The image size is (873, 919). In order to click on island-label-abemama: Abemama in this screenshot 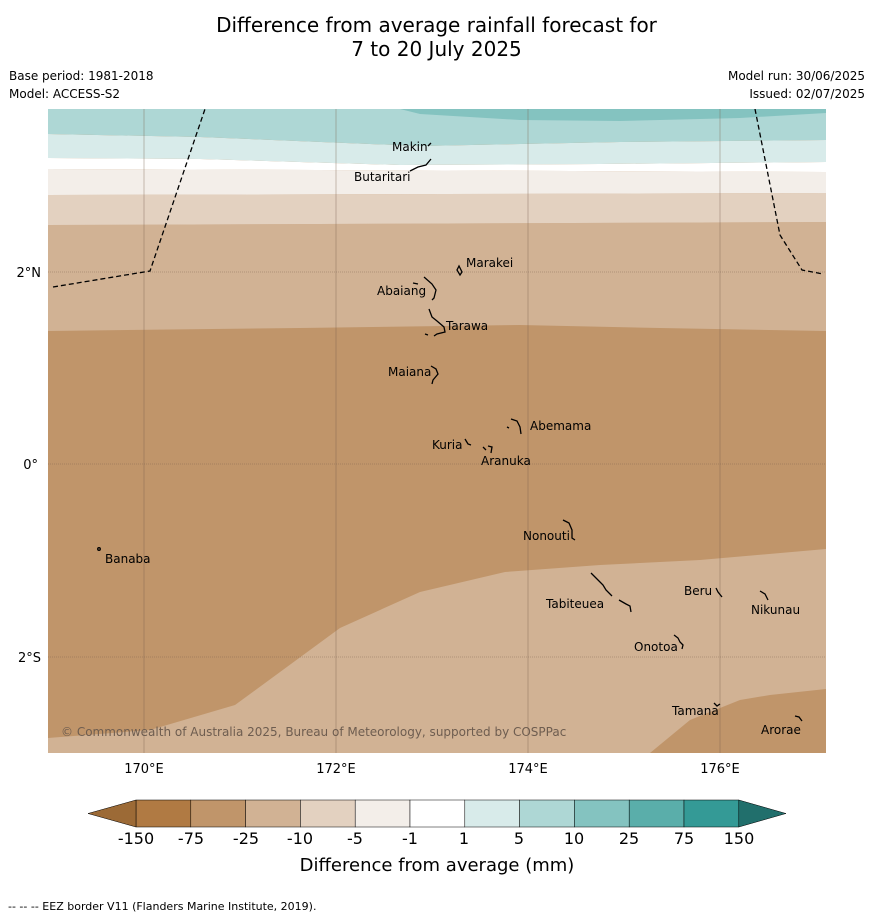, I will do `click(560, 426)`.